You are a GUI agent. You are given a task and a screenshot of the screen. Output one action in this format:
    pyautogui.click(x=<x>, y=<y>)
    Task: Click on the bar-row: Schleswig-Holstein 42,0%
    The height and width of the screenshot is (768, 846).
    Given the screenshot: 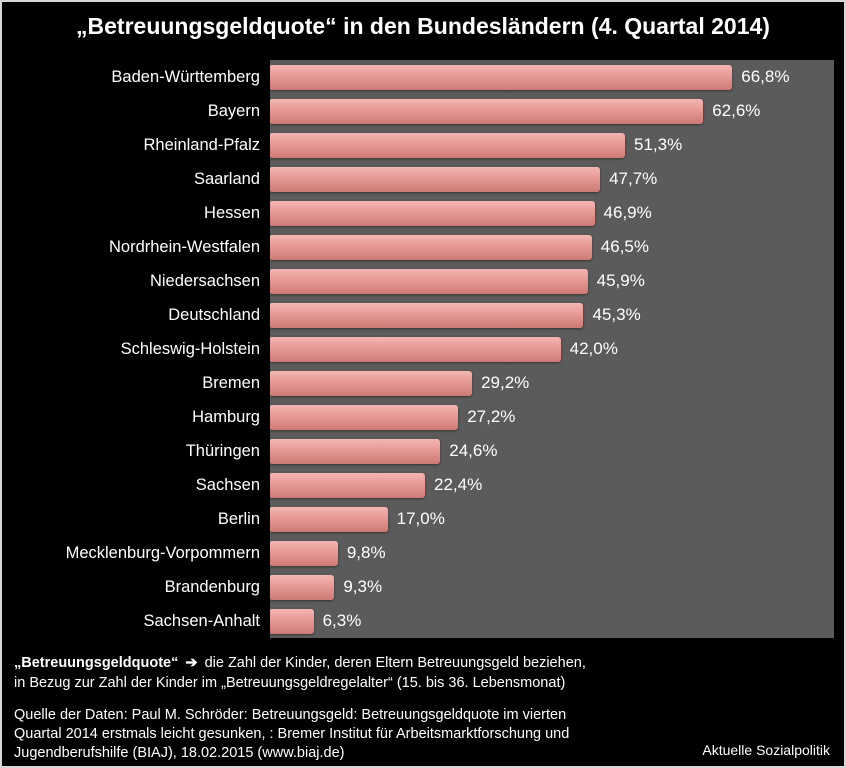 What is the action you would take?
    pyautogui.click(x=424, y=349)
    